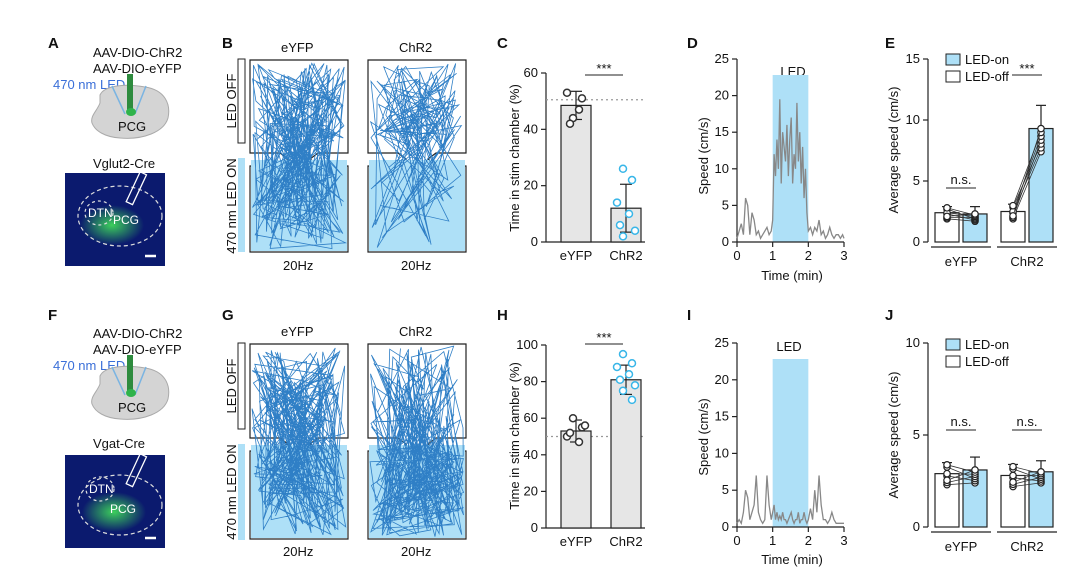  Describe the element at coordinates (241, 205) in the screenshot. I see `led-on-marker` at that location.